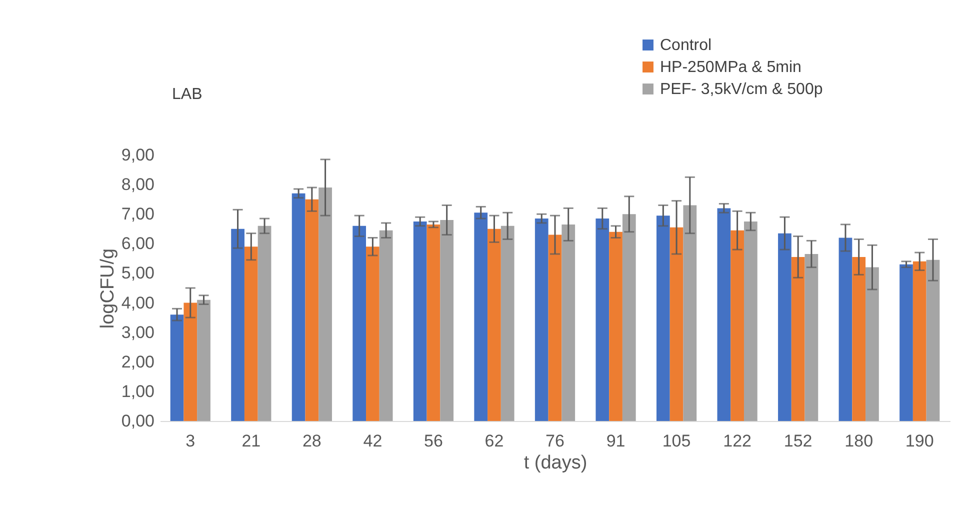 Image resolution: width=956 pixels, height=511 pixels. What do you see at coordinates (137, 244) in the screenshot?
I see `y-tick-label: 6,00` at bounding box center [137, 244].